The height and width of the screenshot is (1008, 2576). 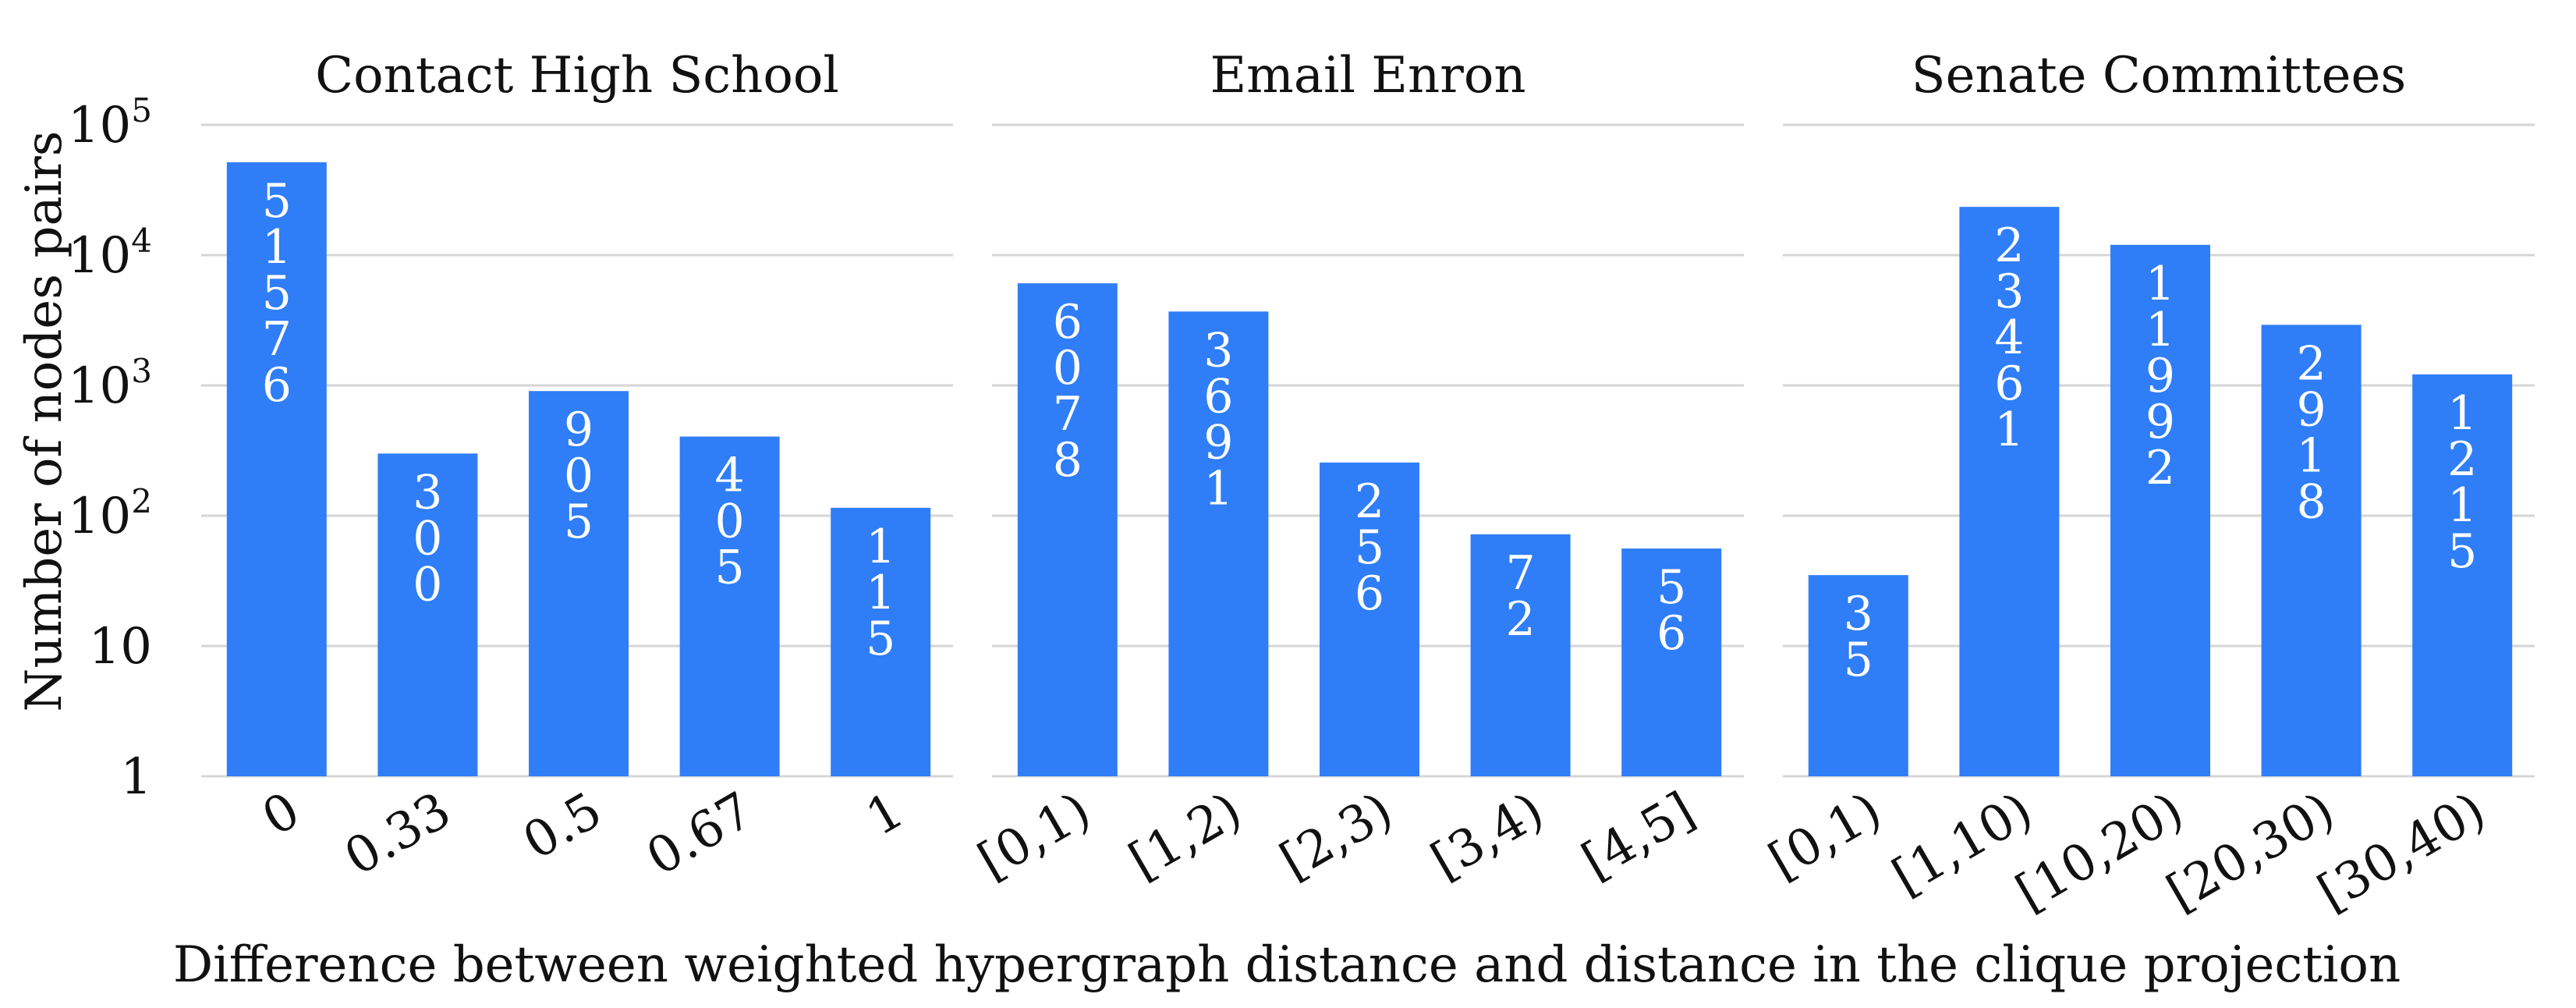 I want to click on x-tick-label: 0, so click(x=281, y=814).